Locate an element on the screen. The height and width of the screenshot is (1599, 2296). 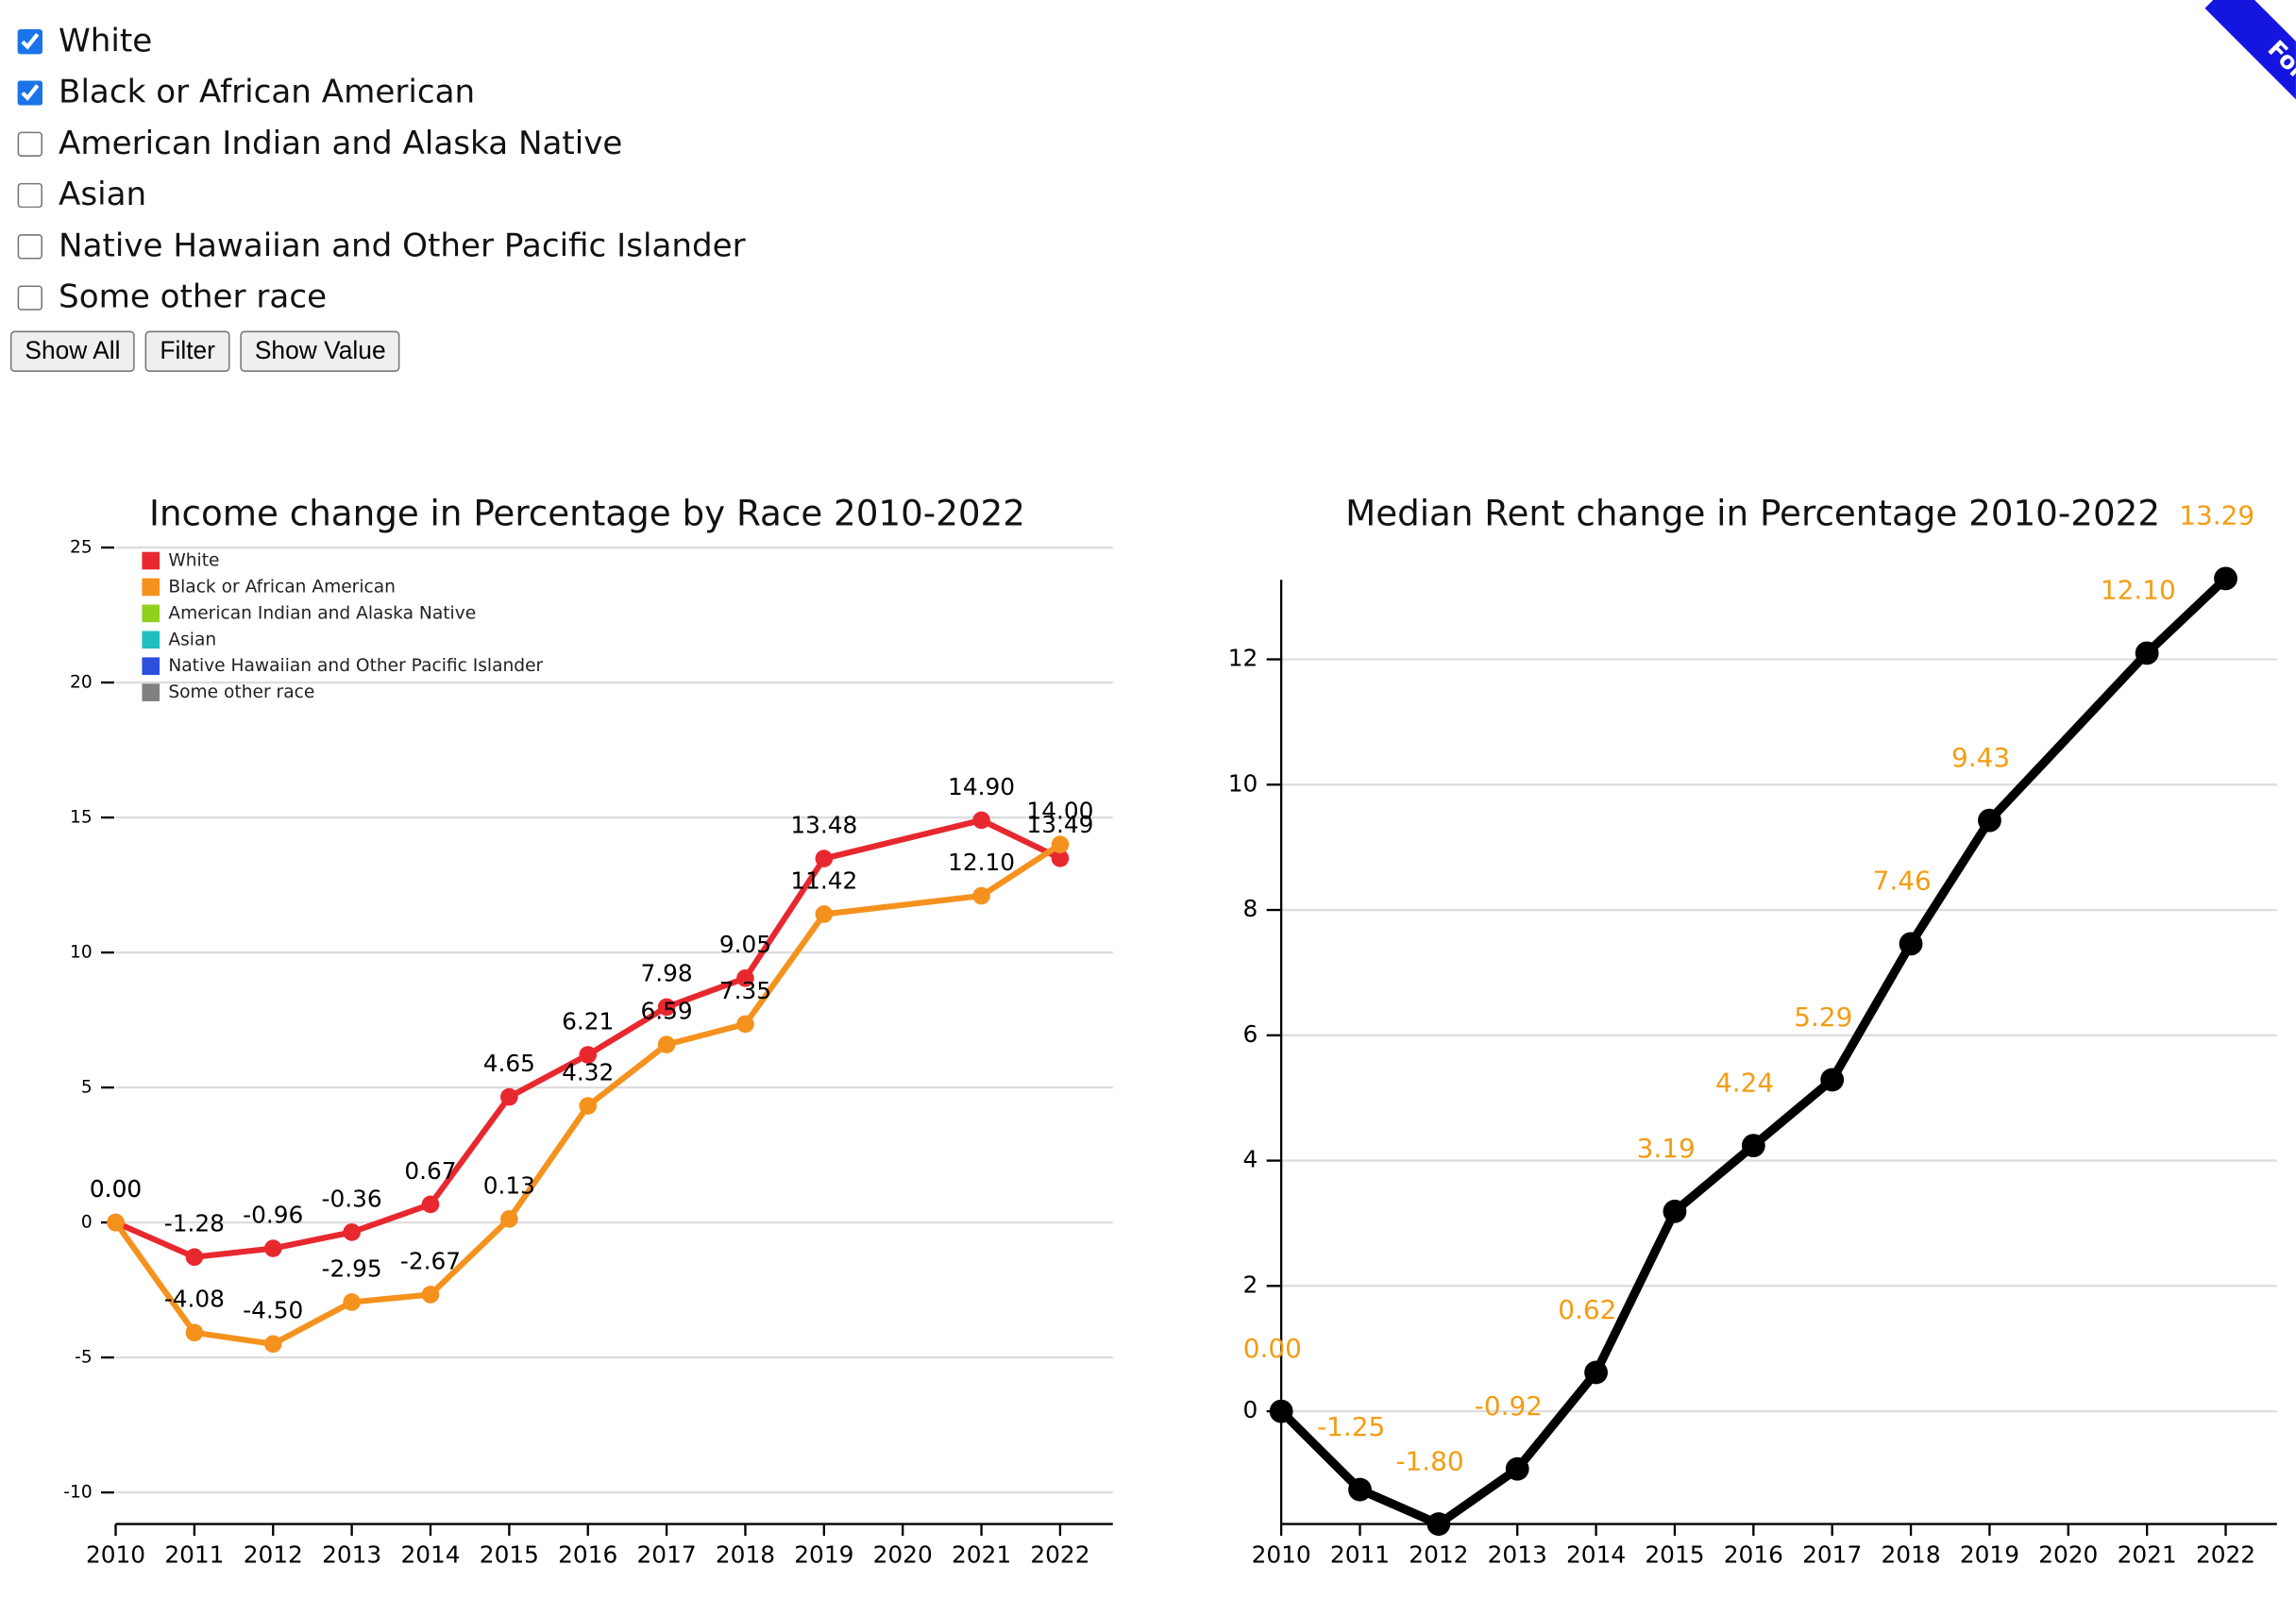
x-tick-label: 2017 is located at coordinates (1832, 1555).